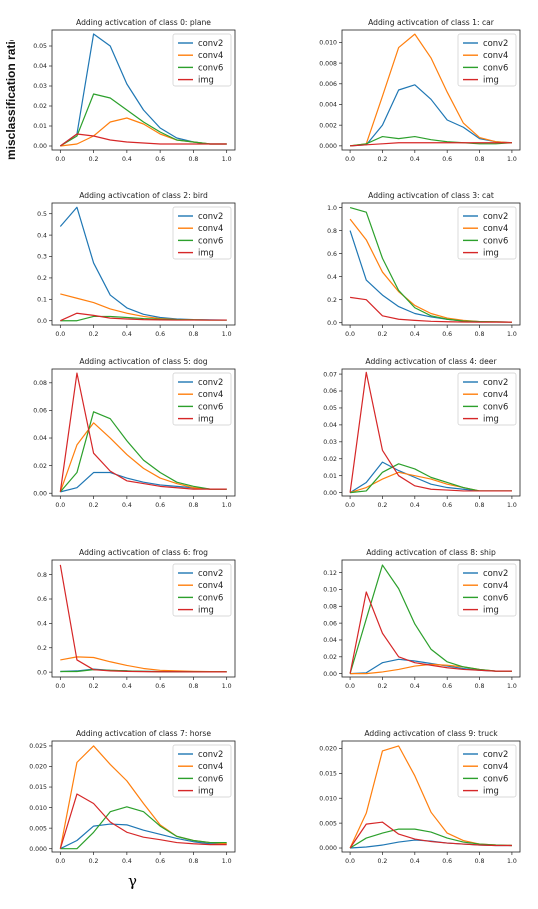 The width and height of the screenshot is (538, 909). I want to click on y-tick-label: 0.6, so click(42, 599).